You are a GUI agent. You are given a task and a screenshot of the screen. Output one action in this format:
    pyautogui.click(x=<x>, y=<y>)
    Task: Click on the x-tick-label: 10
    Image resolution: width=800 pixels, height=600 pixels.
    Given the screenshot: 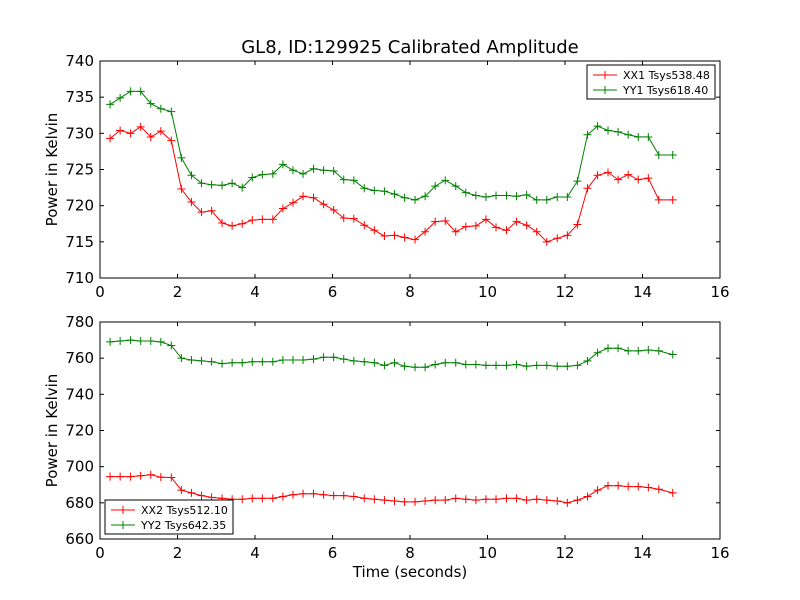 What is the action you would take?
    pyautogui.click(x=487, y=553)
    